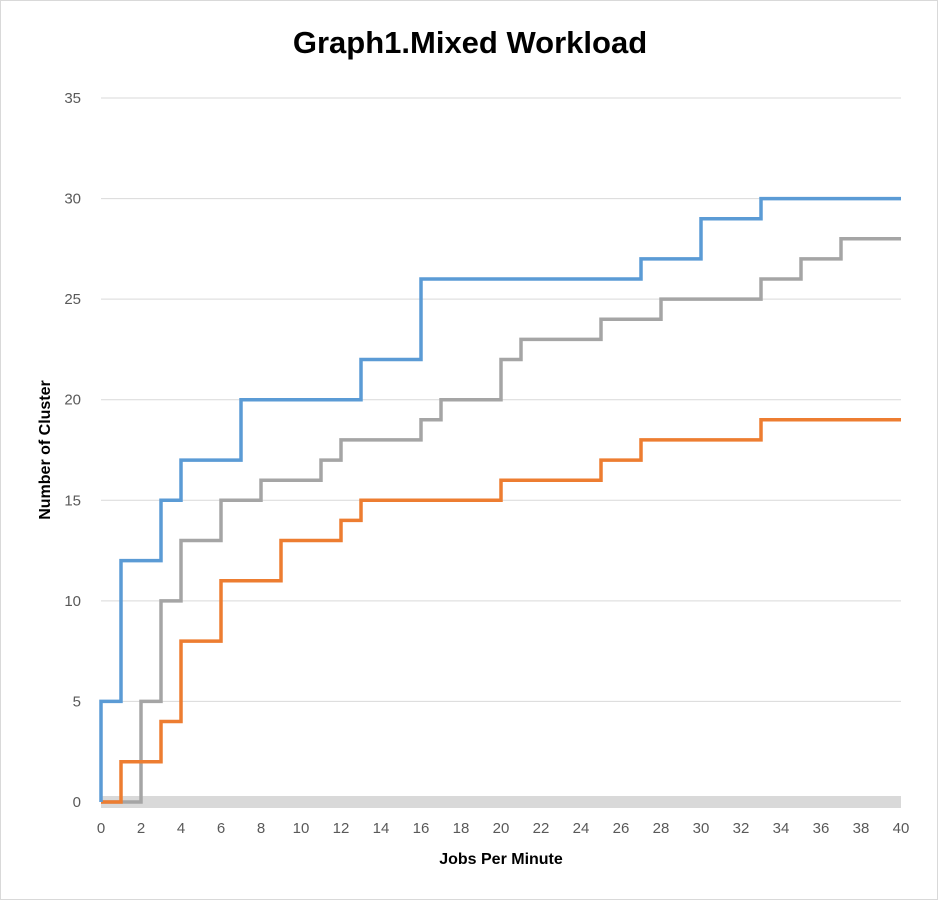 The width and height of the screenshot is (938, 900). What do you see at coordinates (461, 828) in the screenshot?
I see `x-tick-label: 18` at bounding box center [461, 828].